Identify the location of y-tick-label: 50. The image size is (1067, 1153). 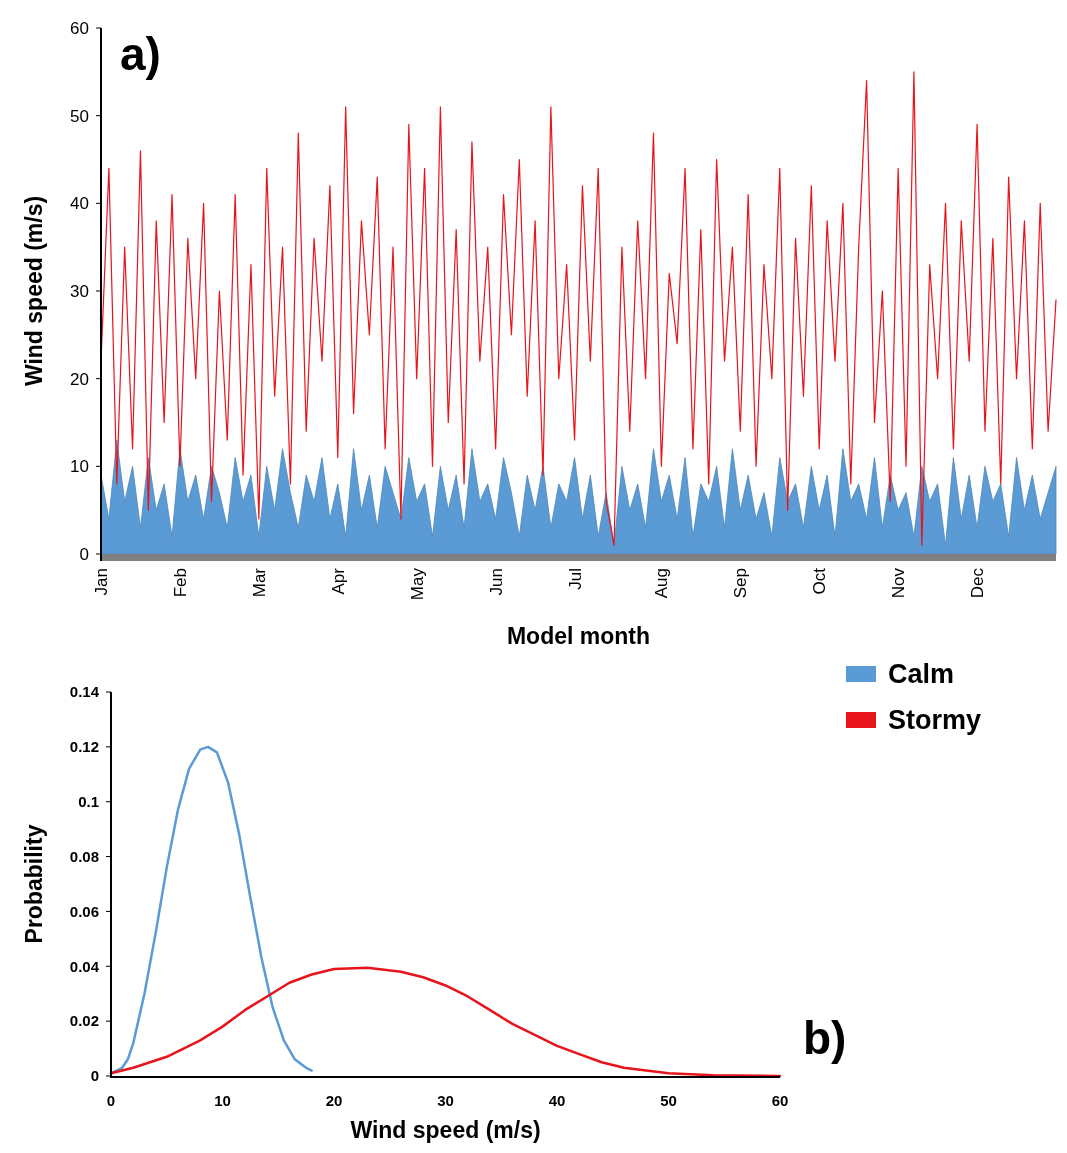
(79, 116).